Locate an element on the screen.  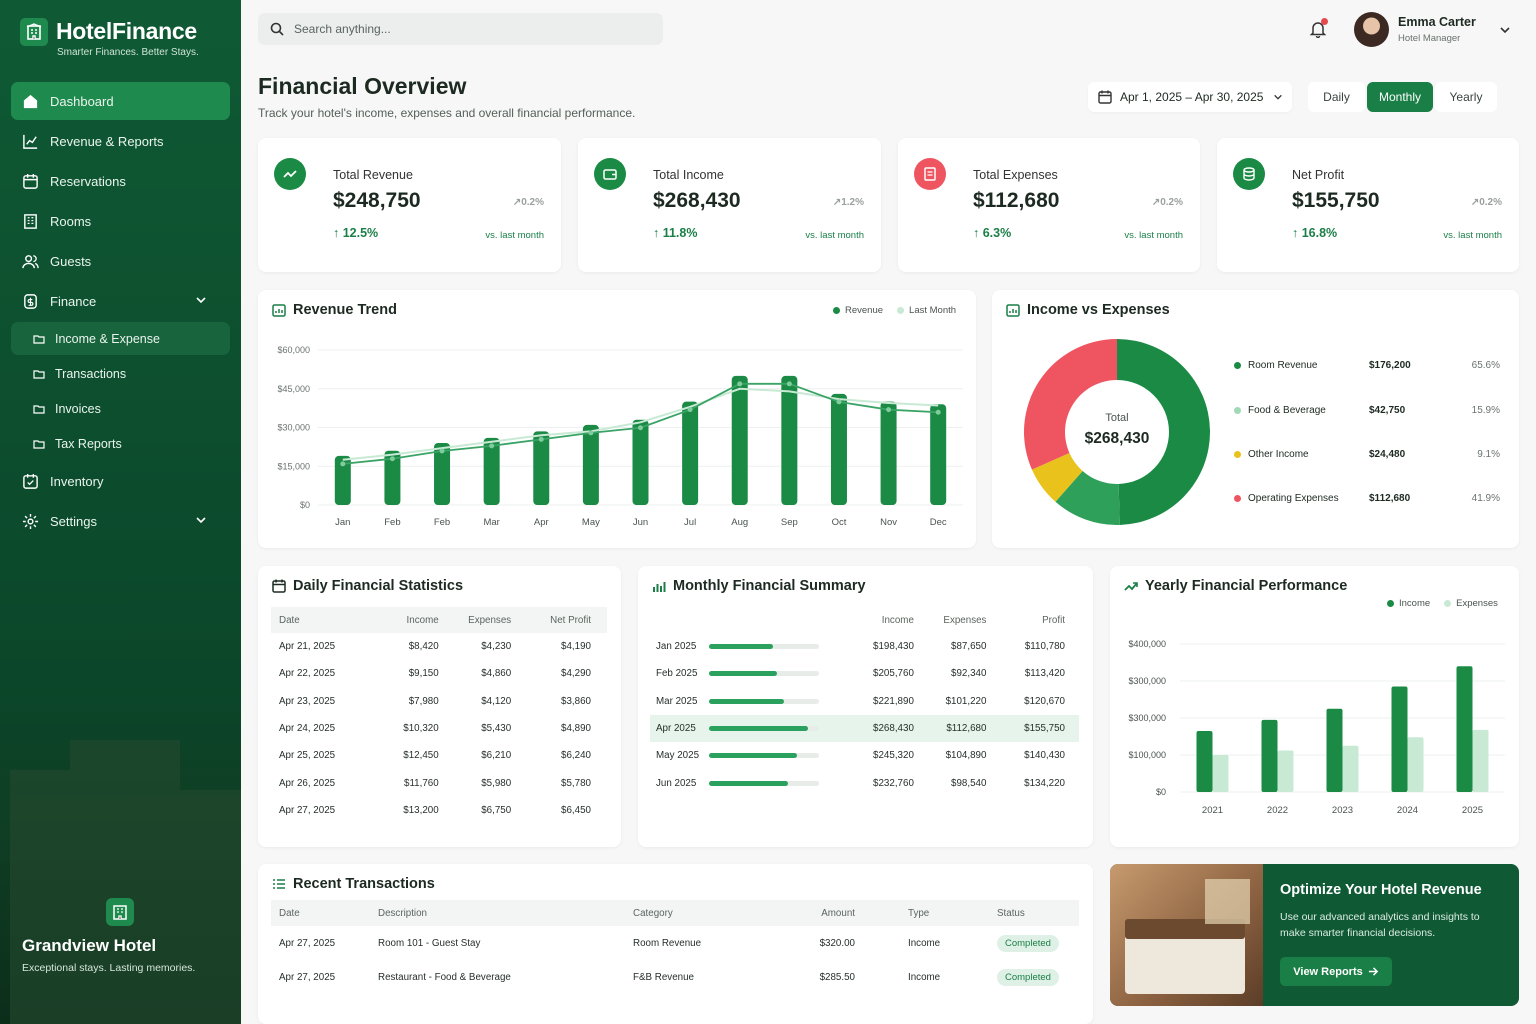
sidebar-item-transactions: Transactions is located at coordinates (120, 373).